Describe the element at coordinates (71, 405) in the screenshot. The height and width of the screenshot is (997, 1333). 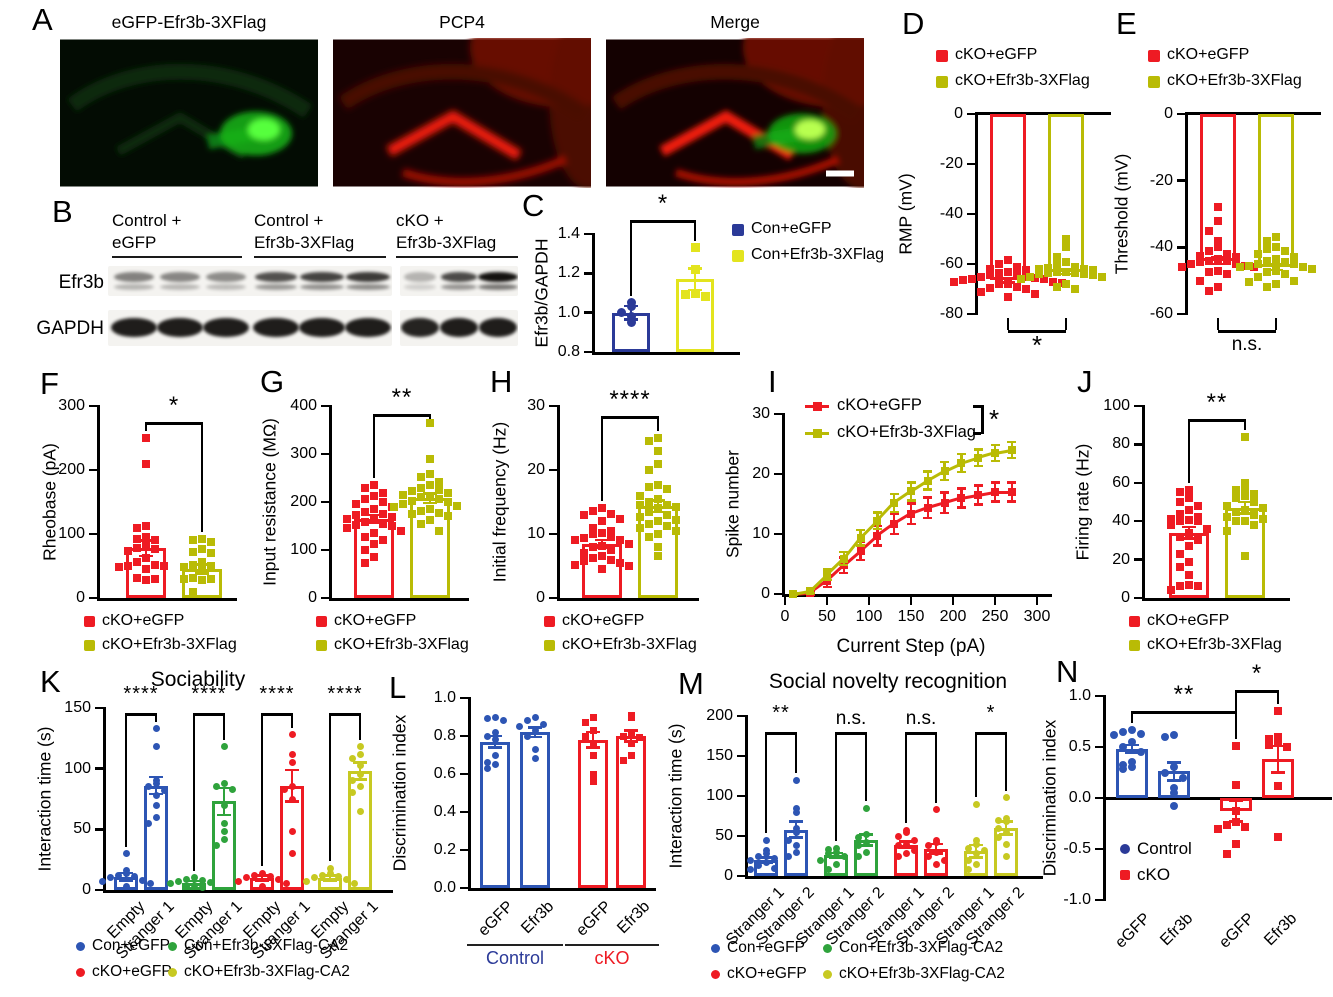
I see `y-tick-label: 300` at that location.